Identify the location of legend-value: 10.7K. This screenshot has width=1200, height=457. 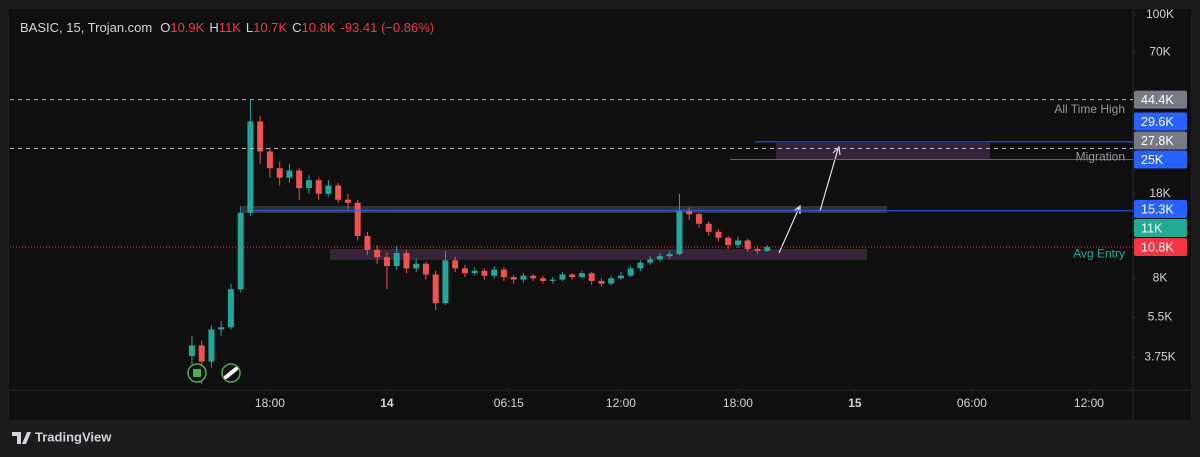
(270, 27).